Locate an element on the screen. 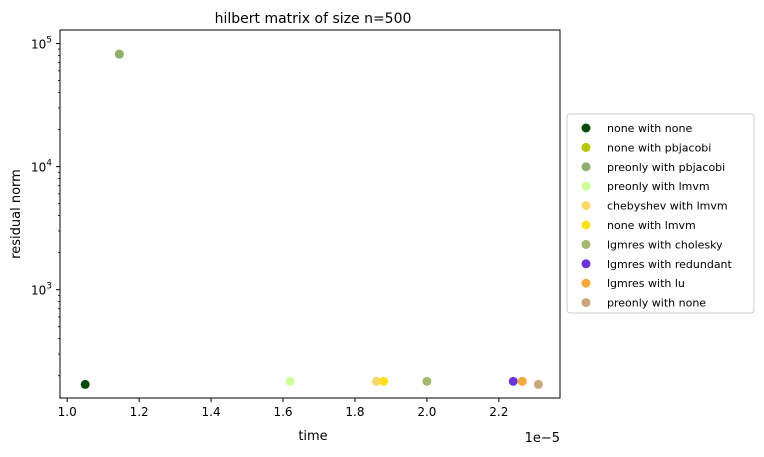 This screenshot has width=764, height=457. legend-label: preonly with lmvm is located at coordinates (658, 186).